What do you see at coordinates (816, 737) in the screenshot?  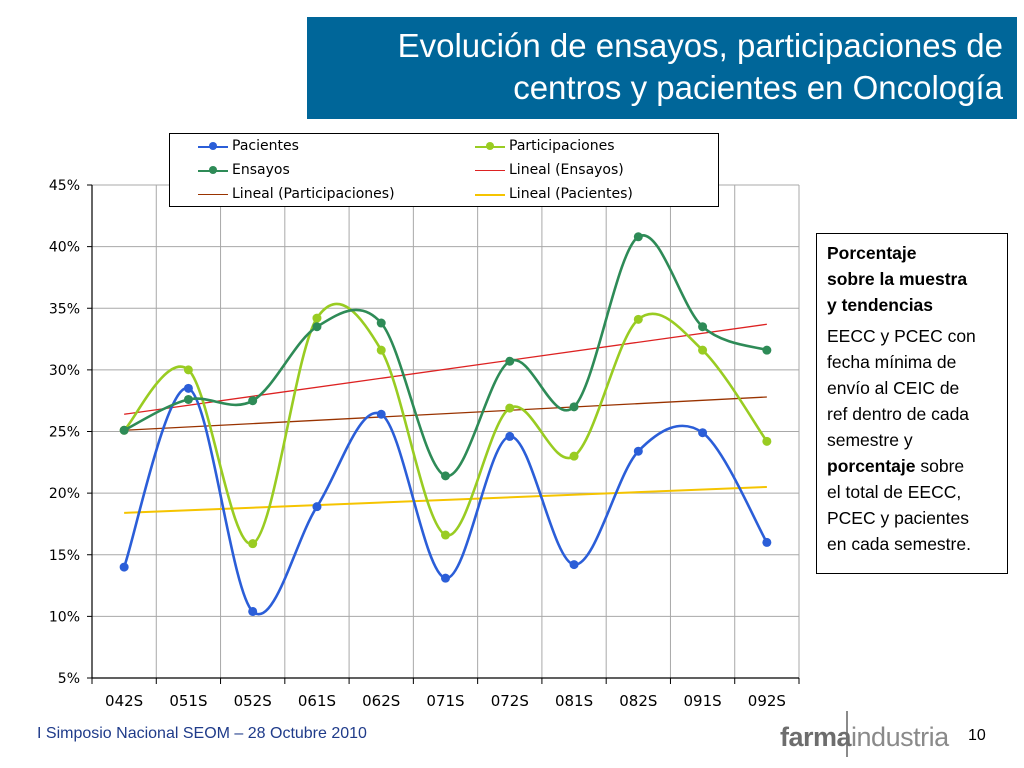 I see `brand-logo-part-1: farma` at bounding box center [816, 737].